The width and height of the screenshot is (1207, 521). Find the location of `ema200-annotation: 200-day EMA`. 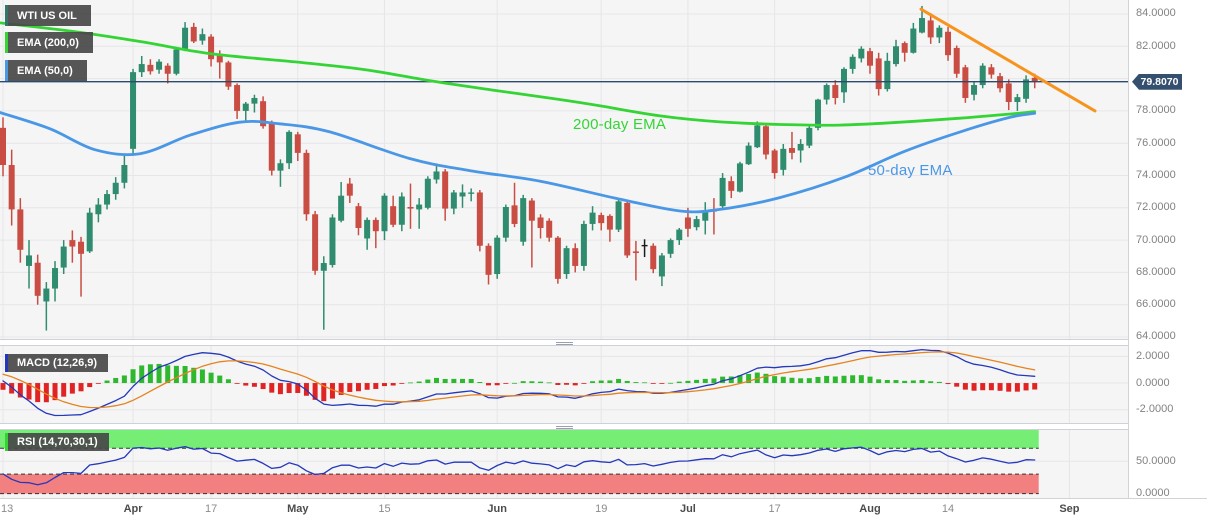

ema200-annotation: 200-day EMA is located at coordinates (620, 124).